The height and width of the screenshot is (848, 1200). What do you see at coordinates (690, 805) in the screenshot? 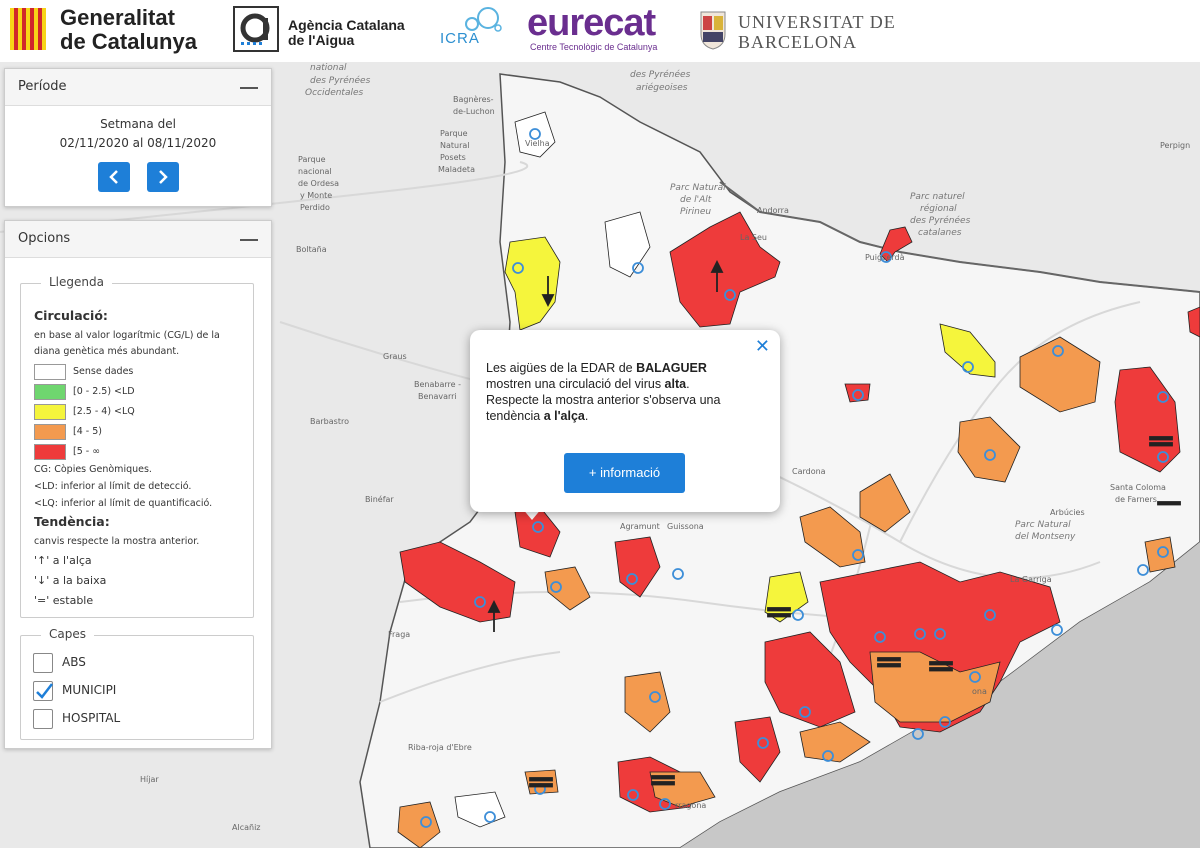
I see `svg-text: rragona` at bounding box center [690, 805].